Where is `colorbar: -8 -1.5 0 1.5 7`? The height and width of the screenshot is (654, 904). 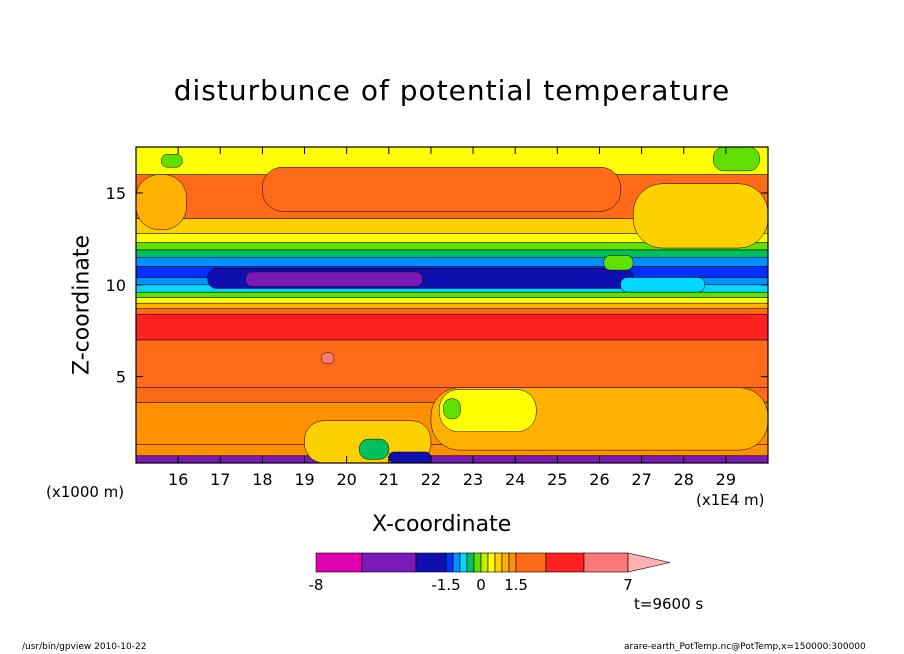
colorbar: -8 -1.5 0 1.5 7 is located at coordinates (490, 573).